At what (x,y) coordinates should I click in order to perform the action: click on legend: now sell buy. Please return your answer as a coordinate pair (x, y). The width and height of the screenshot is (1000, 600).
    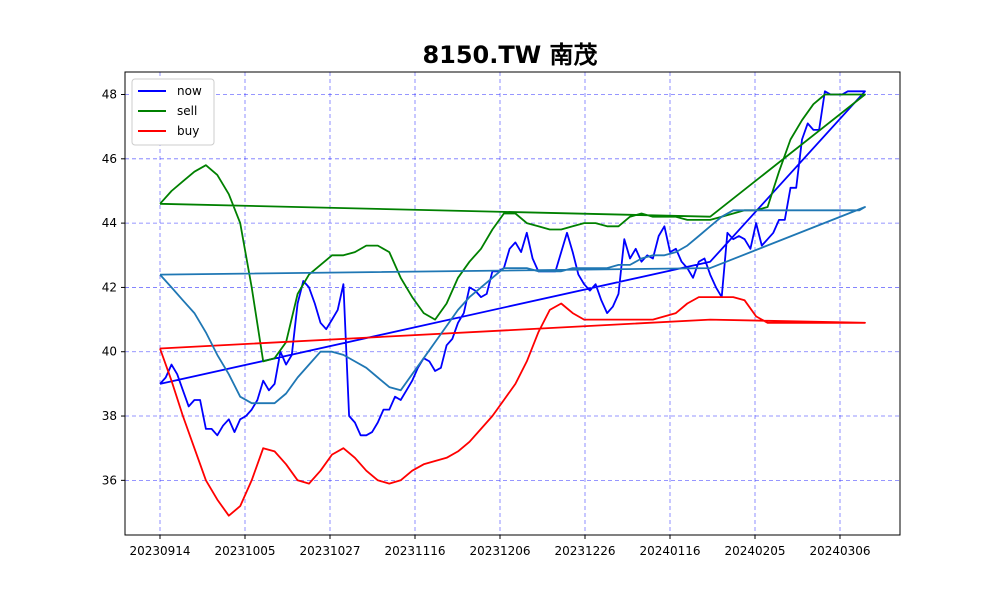
    Looking at the image, I should click on (173, 112).